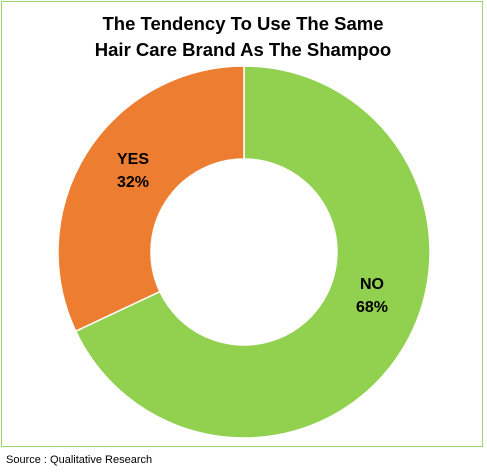 The height and width of the screenshot is (472, 487). What do you see at coordinates (243, 23) in the screenshot?
I see `chart-title-line-1: The Tendency To Use The Same` at bounding box center [243, 23].